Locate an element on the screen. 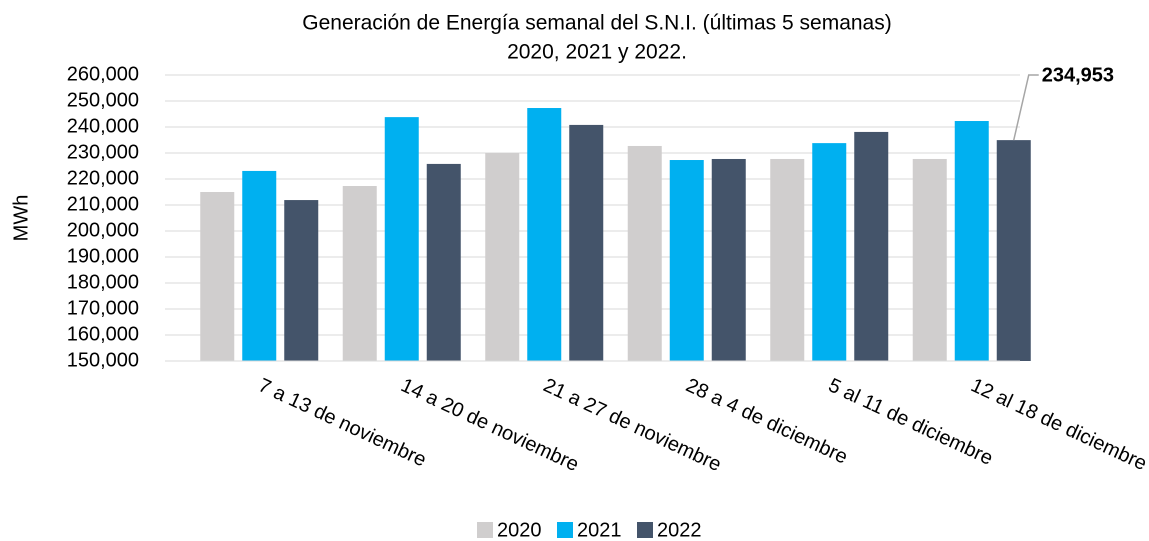  y-tick-label: 230,000 is located at coordinates (103, 152).